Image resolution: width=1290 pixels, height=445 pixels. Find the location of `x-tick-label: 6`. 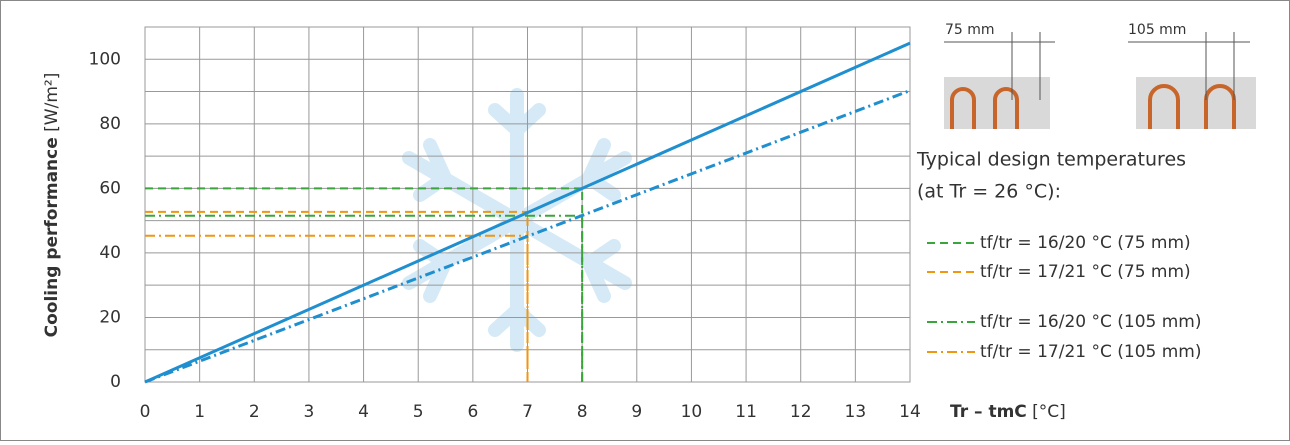

x-tick-label: 6 is located at coordinates (472, 412).